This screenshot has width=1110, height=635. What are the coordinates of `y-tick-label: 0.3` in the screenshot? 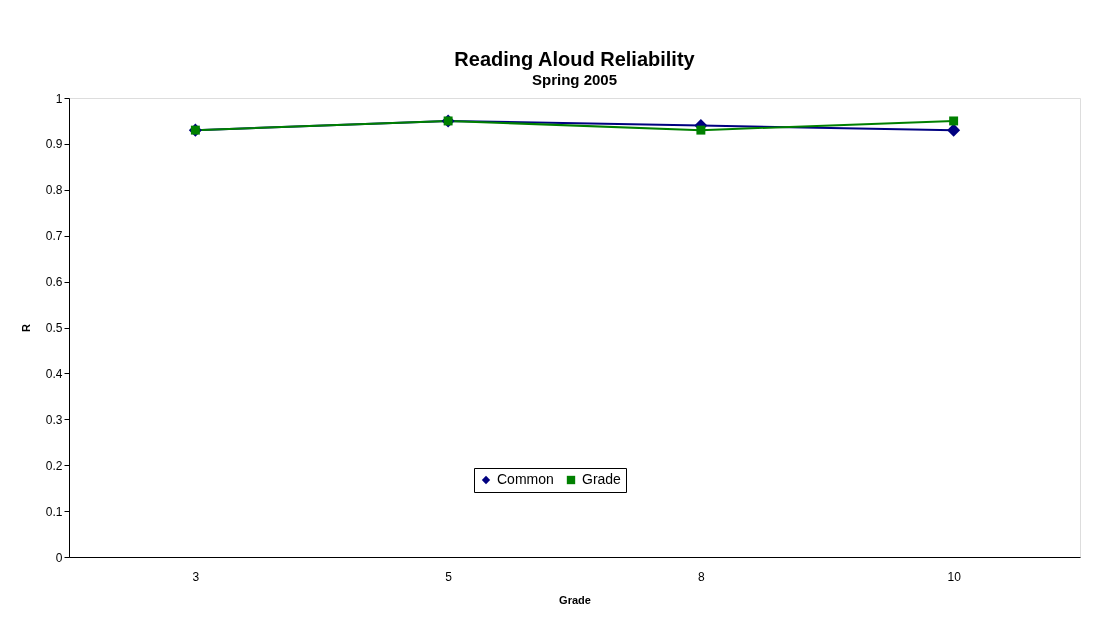 It's located at (54, 419).